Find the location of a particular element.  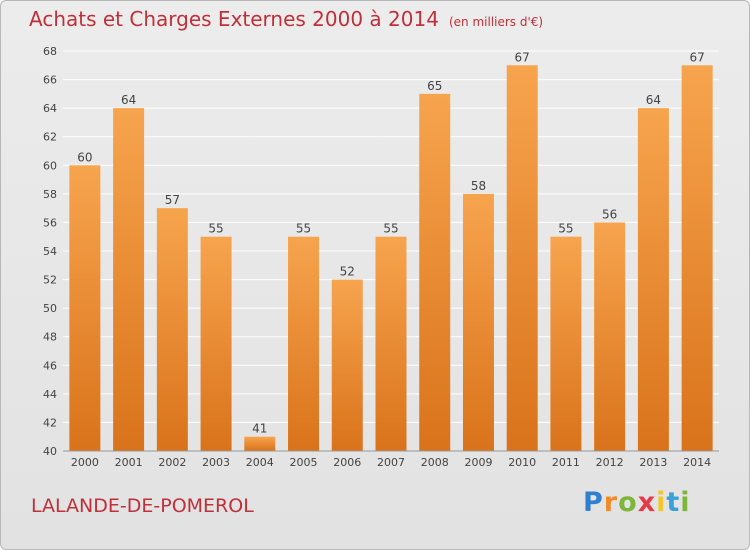

x-tick-label: 2004 is located at coordinates (260, 462).